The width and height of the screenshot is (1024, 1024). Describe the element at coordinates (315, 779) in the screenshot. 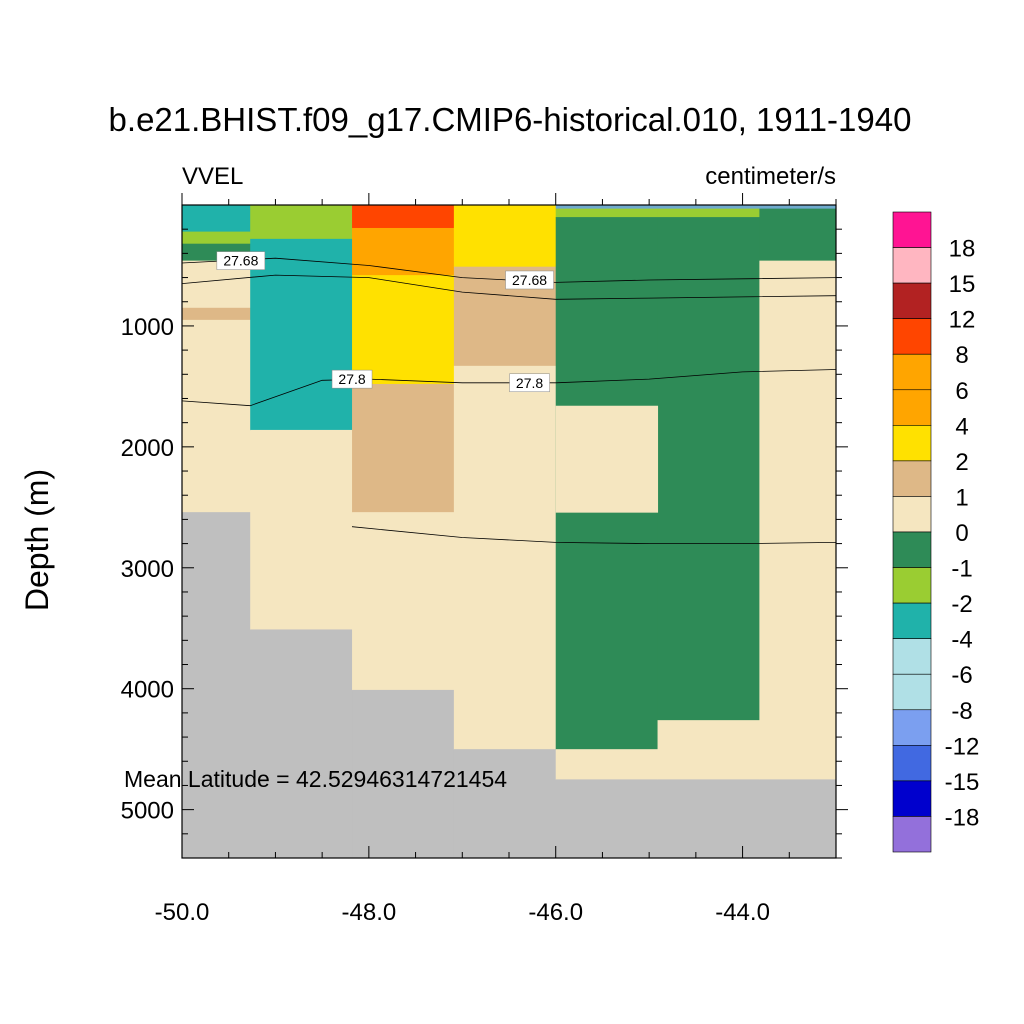

I see `mean-latitude-annotation: Mean Latitude = 42.52946314721454` at that location.